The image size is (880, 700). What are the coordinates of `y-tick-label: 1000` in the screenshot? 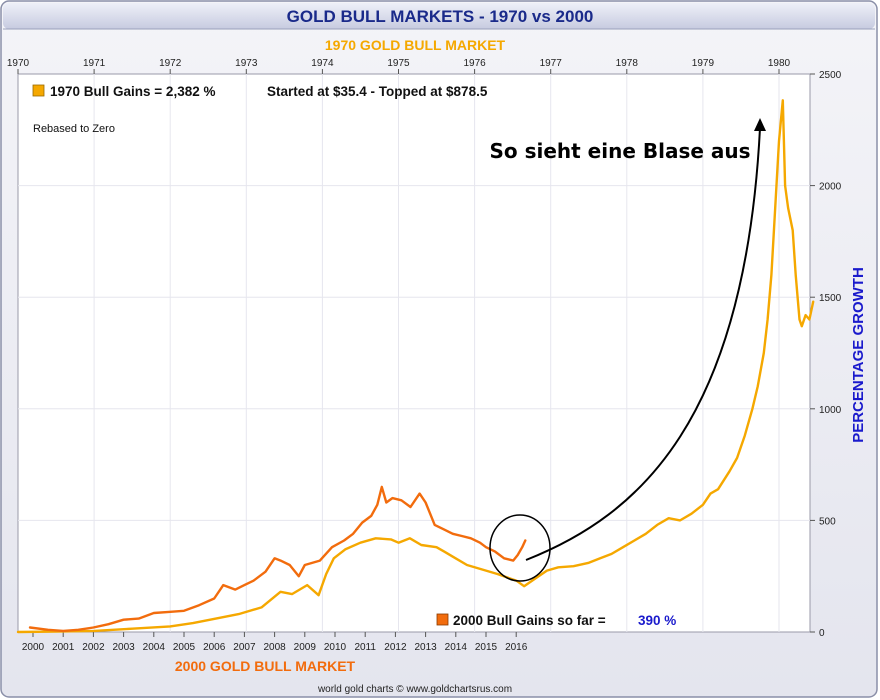 It's located at (830, 410).